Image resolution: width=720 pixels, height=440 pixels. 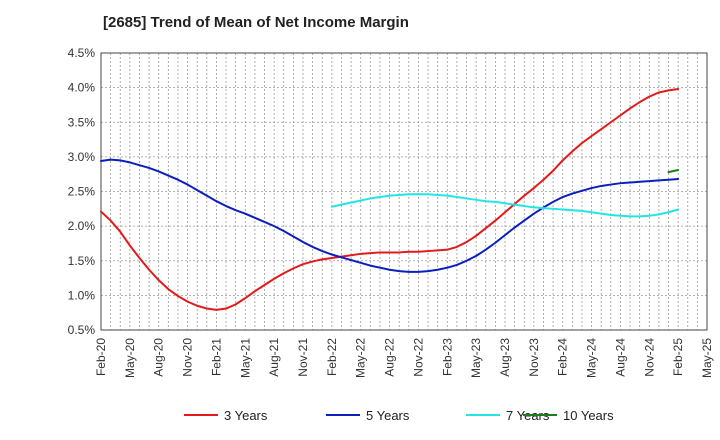 I want to click on y-tick-label: 1.0%, so click(x=82, y=295).